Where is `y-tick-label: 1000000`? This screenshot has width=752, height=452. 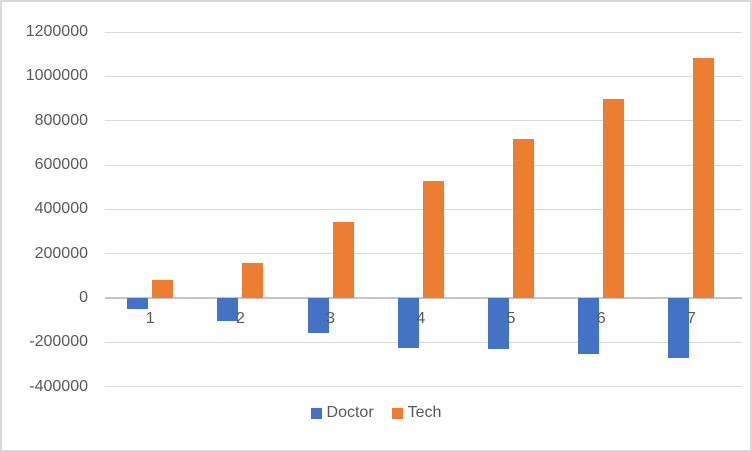
y-tick-label: 1000000 is located at coordinates (56, 76).